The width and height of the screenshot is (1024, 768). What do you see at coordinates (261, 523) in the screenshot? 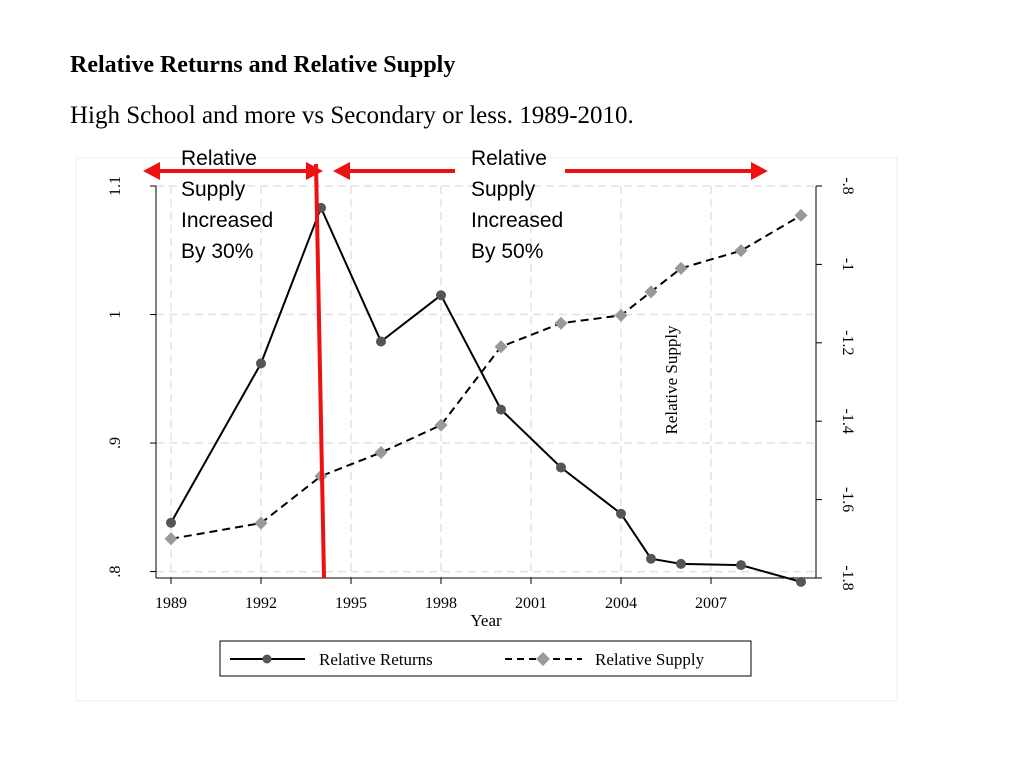
I see `point-relative-supply-1992` at bounding box center [261, 523].